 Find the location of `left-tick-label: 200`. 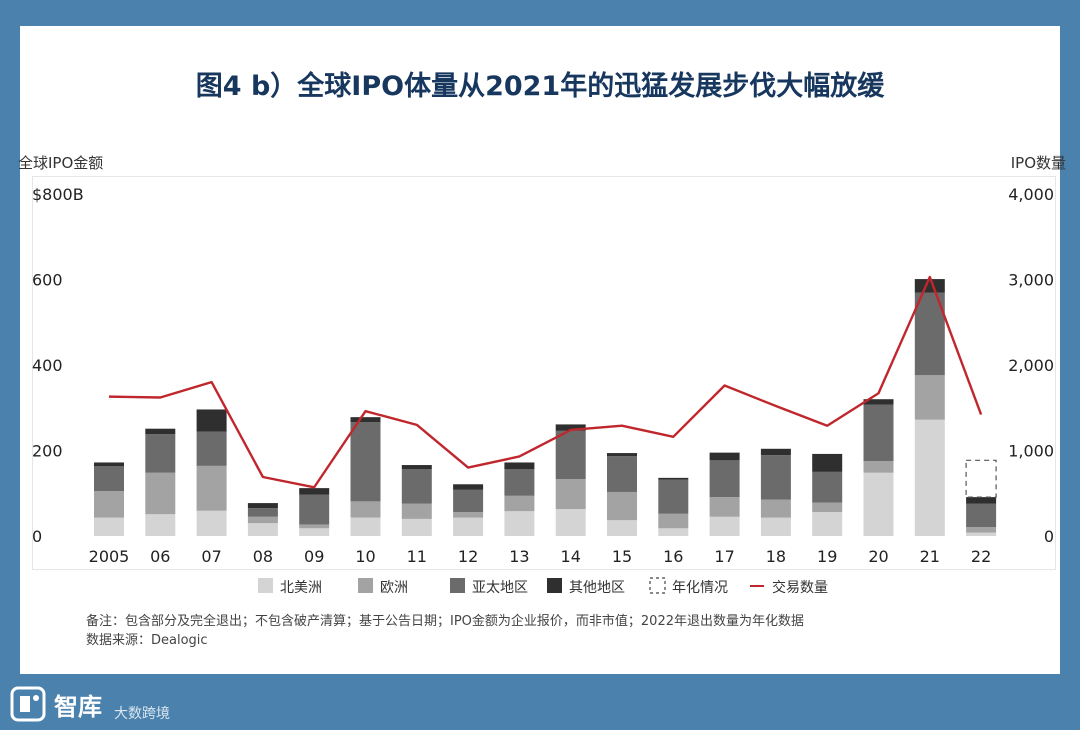

left-tick-label: 200 is located at coordinates (47, 451).